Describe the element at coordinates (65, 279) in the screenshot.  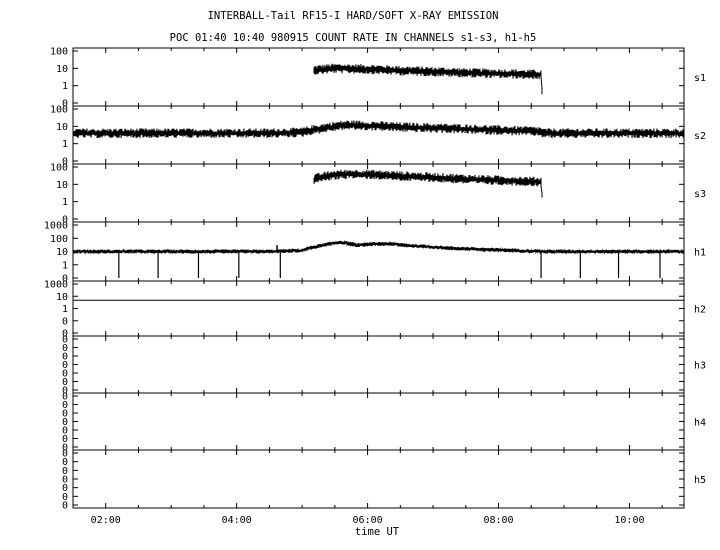
I see `y-tick-label-h1: 0` at that location.